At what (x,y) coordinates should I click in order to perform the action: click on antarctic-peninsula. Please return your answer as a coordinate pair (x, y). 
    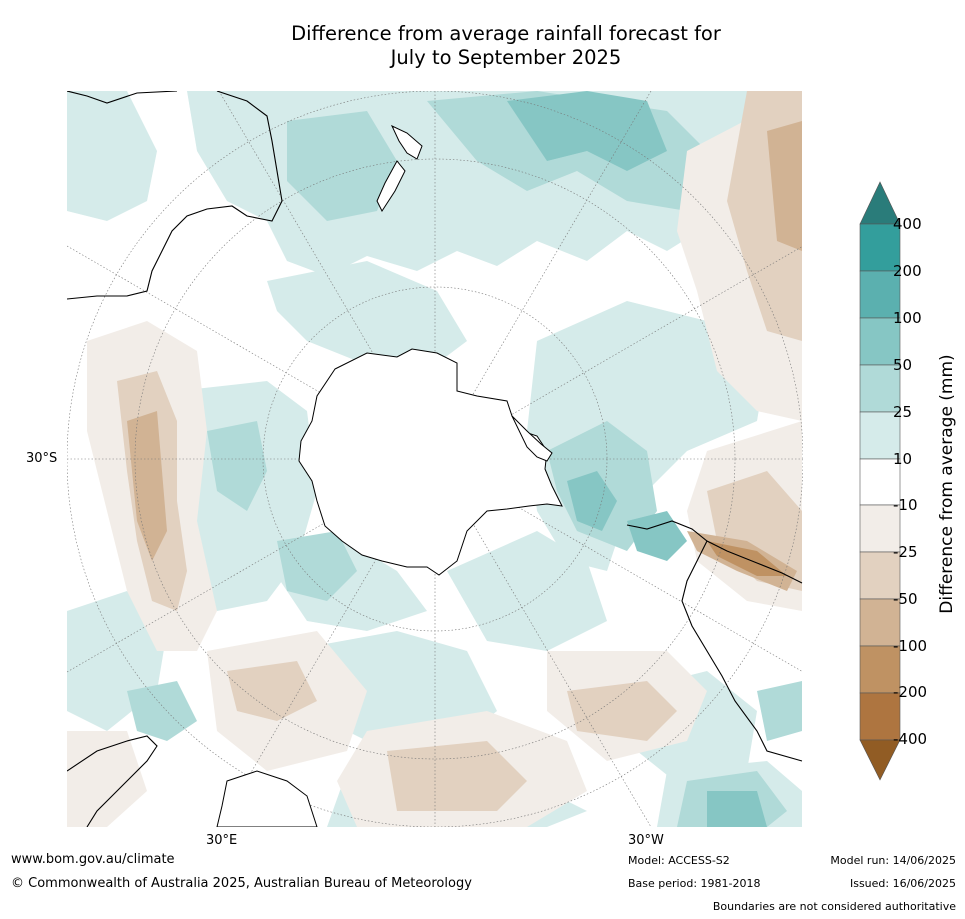
    Looking at the image, I should click on (532, 438).